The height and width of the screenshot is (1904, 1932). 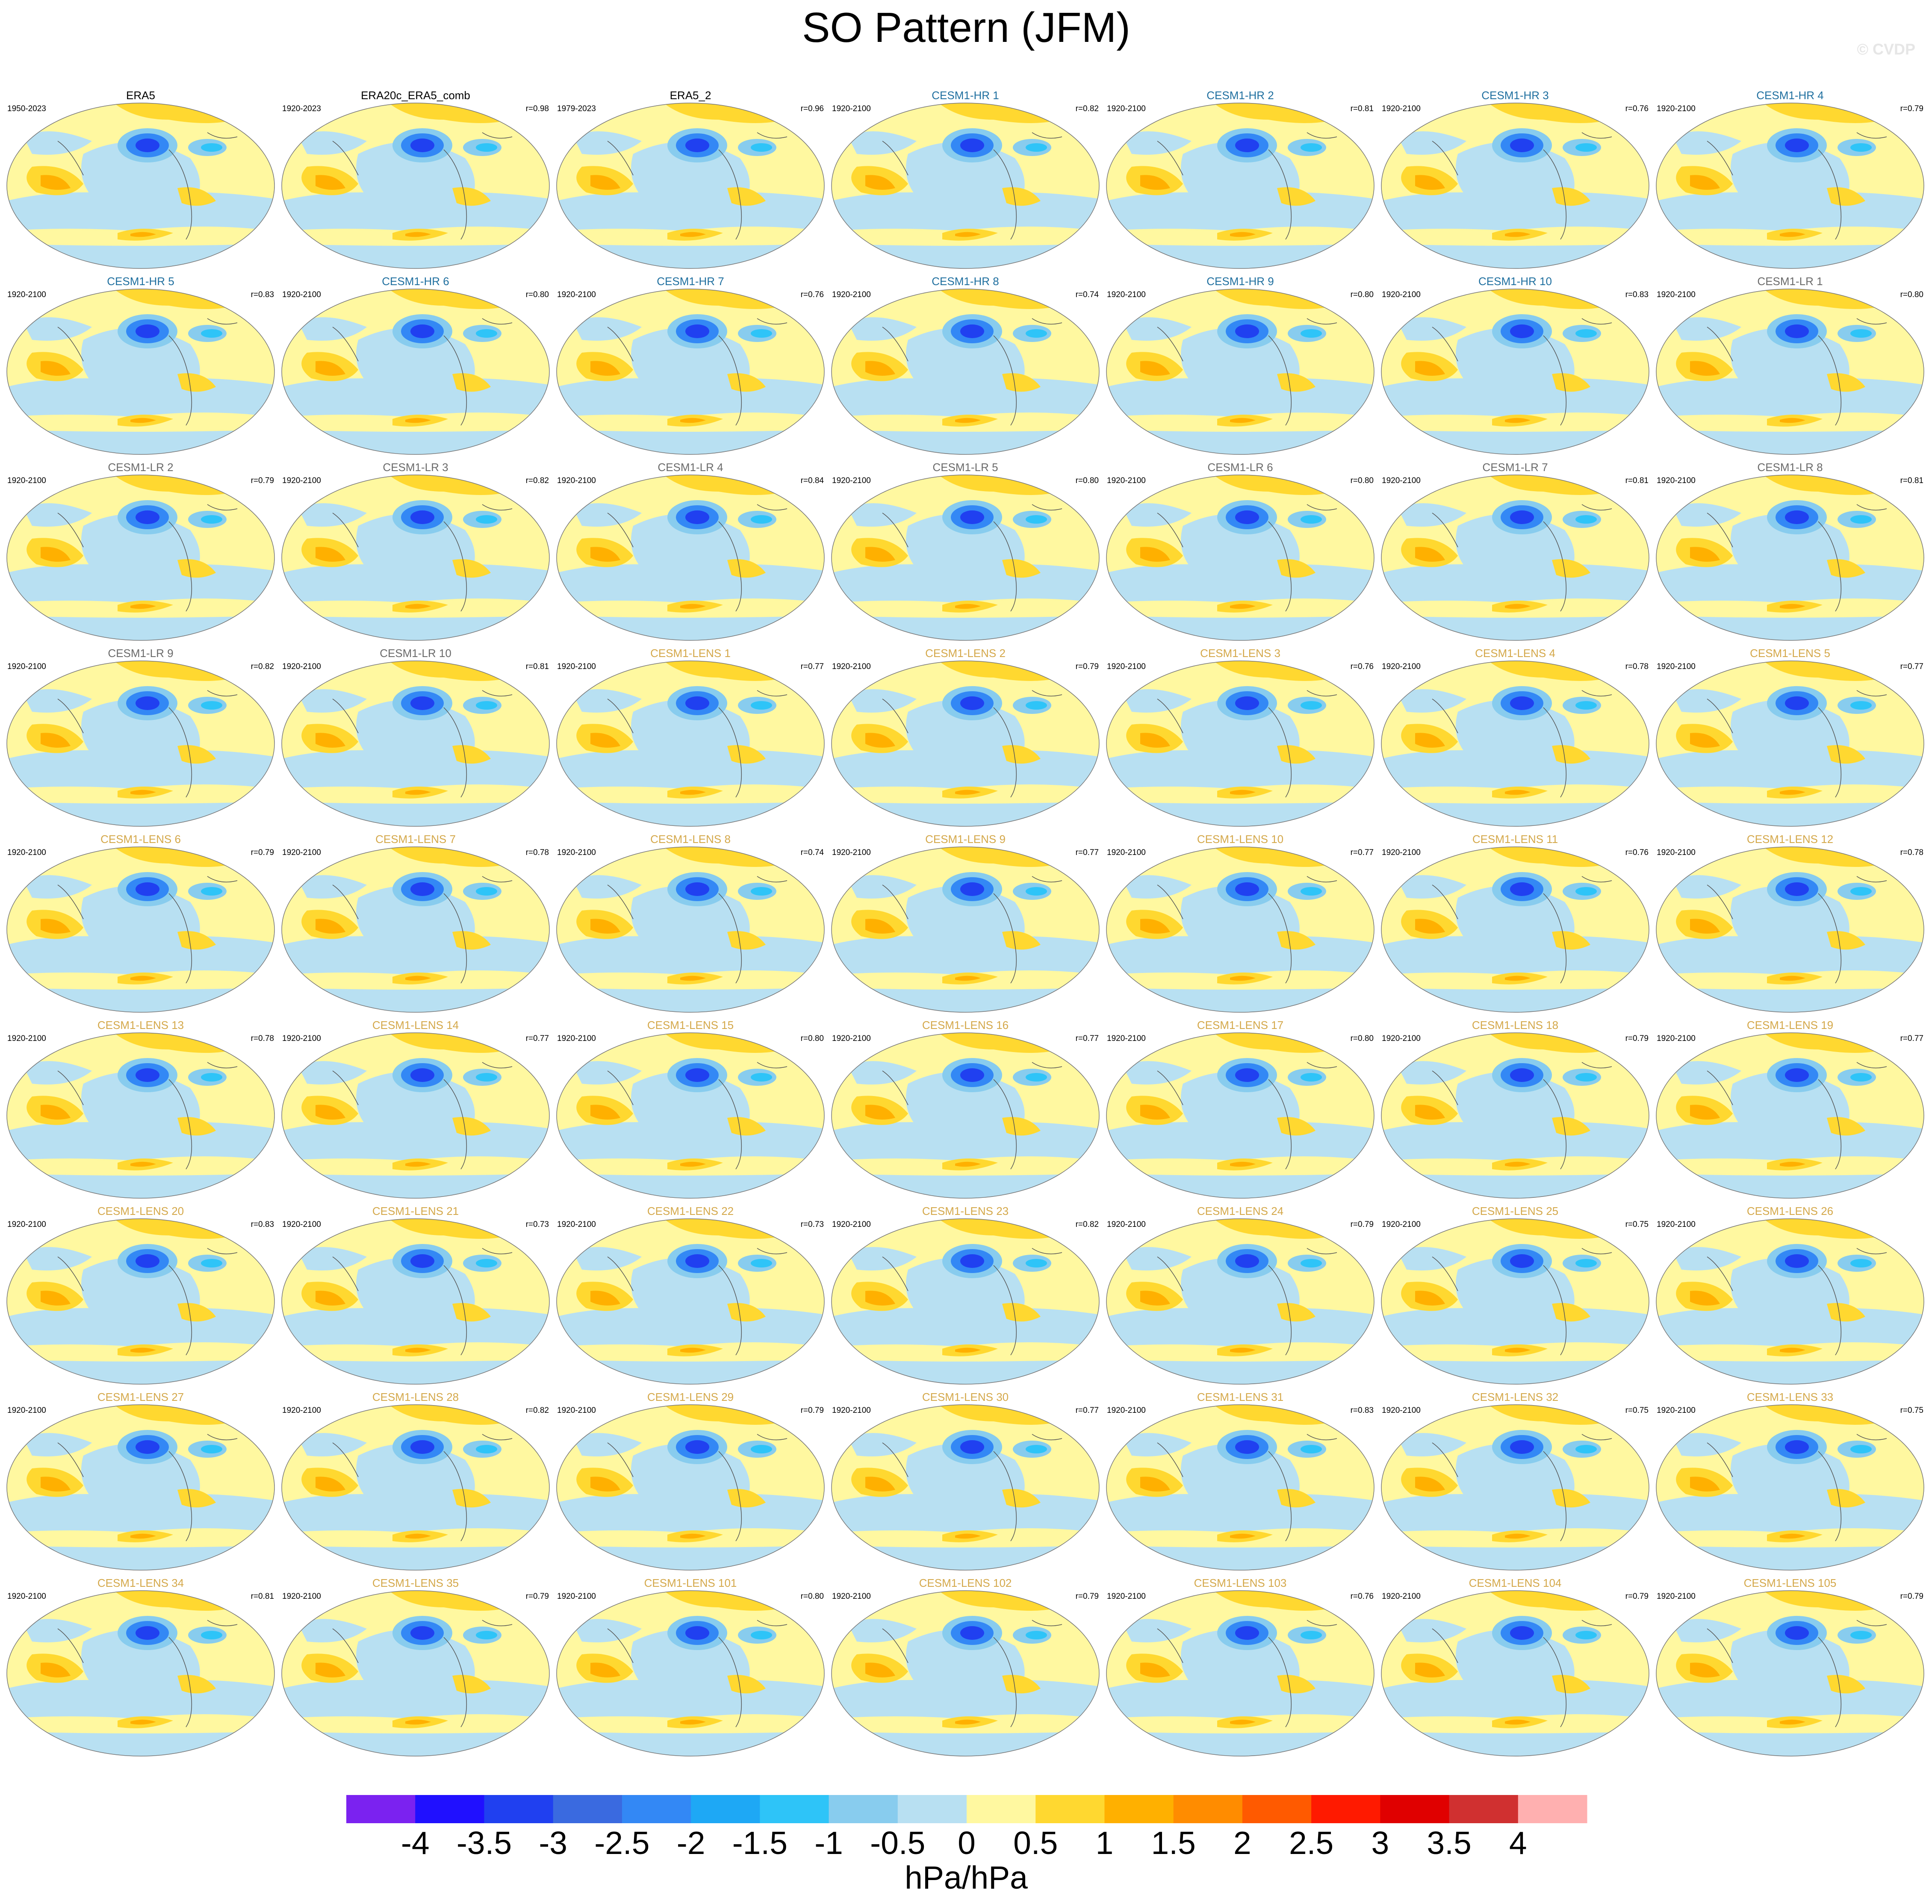 I want to click on panel-r: r=0.74, so click(x=1088, y=294).